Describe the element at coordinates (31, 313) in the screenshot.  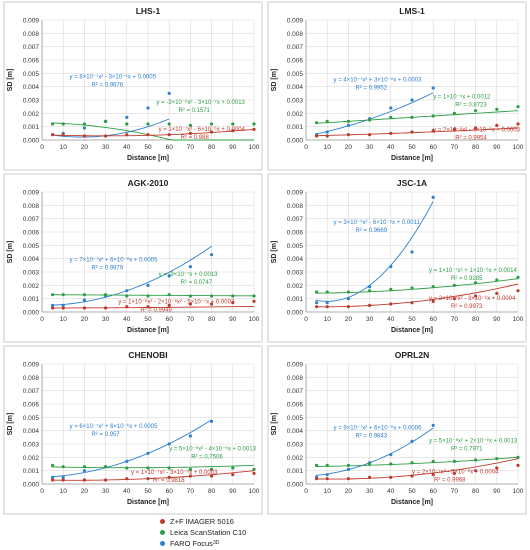
I see `y-tick-label: 0.000` at that location.